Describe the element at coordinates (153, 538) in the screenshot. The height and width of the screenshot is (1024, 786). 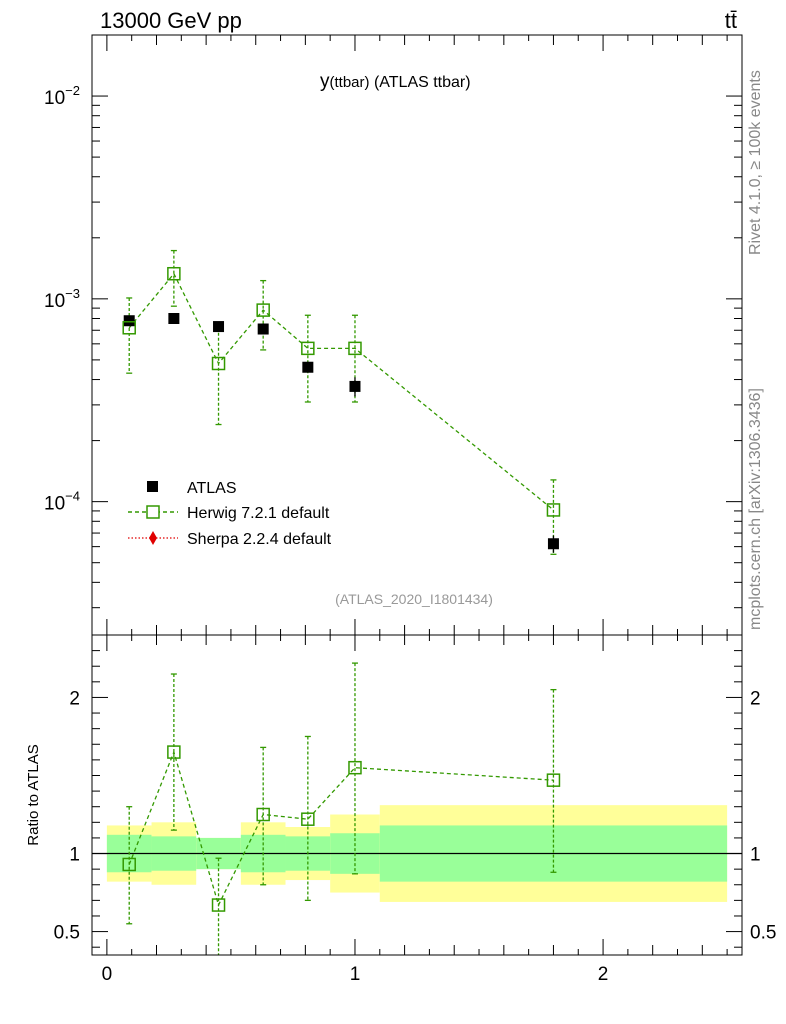
I see `legend-marker-sherpa` at that location.